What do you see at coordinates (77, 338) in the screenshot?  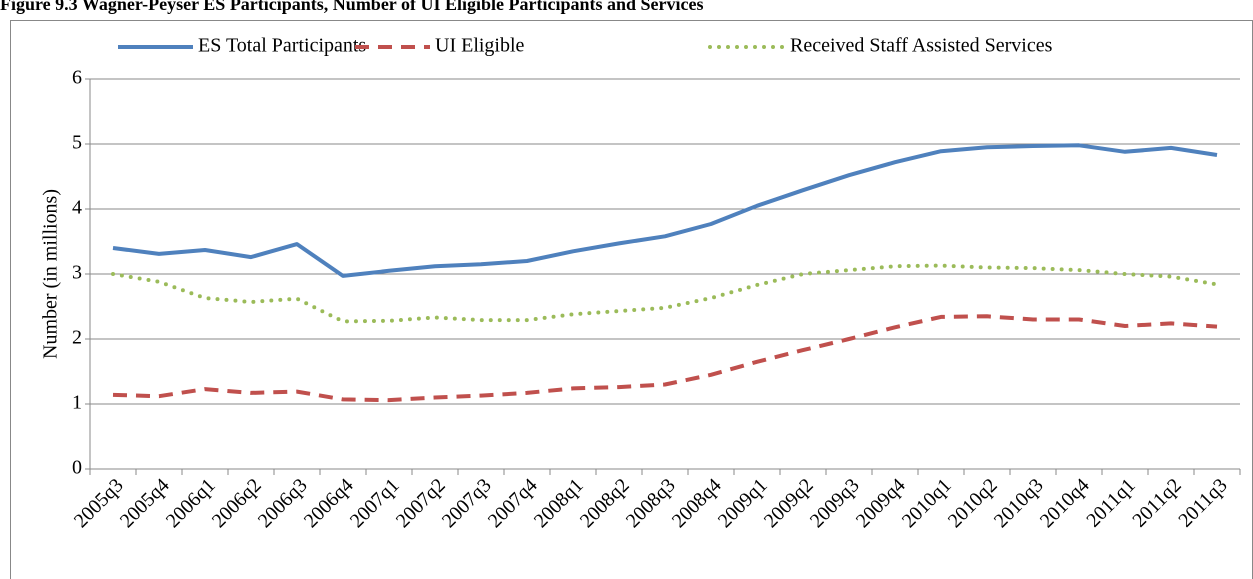 I see `y-tick-label: 2` at bounding box center [77, 338].